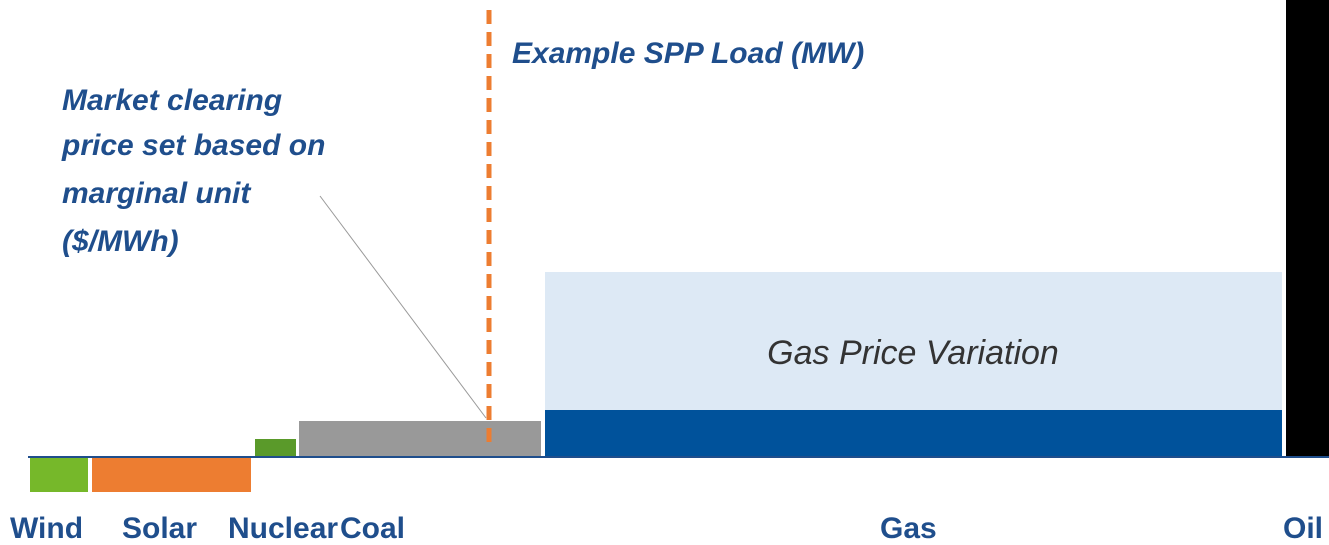 This screenshot has height=545, width=1329. I want to click on block-label: Coal, so click(372, 528).